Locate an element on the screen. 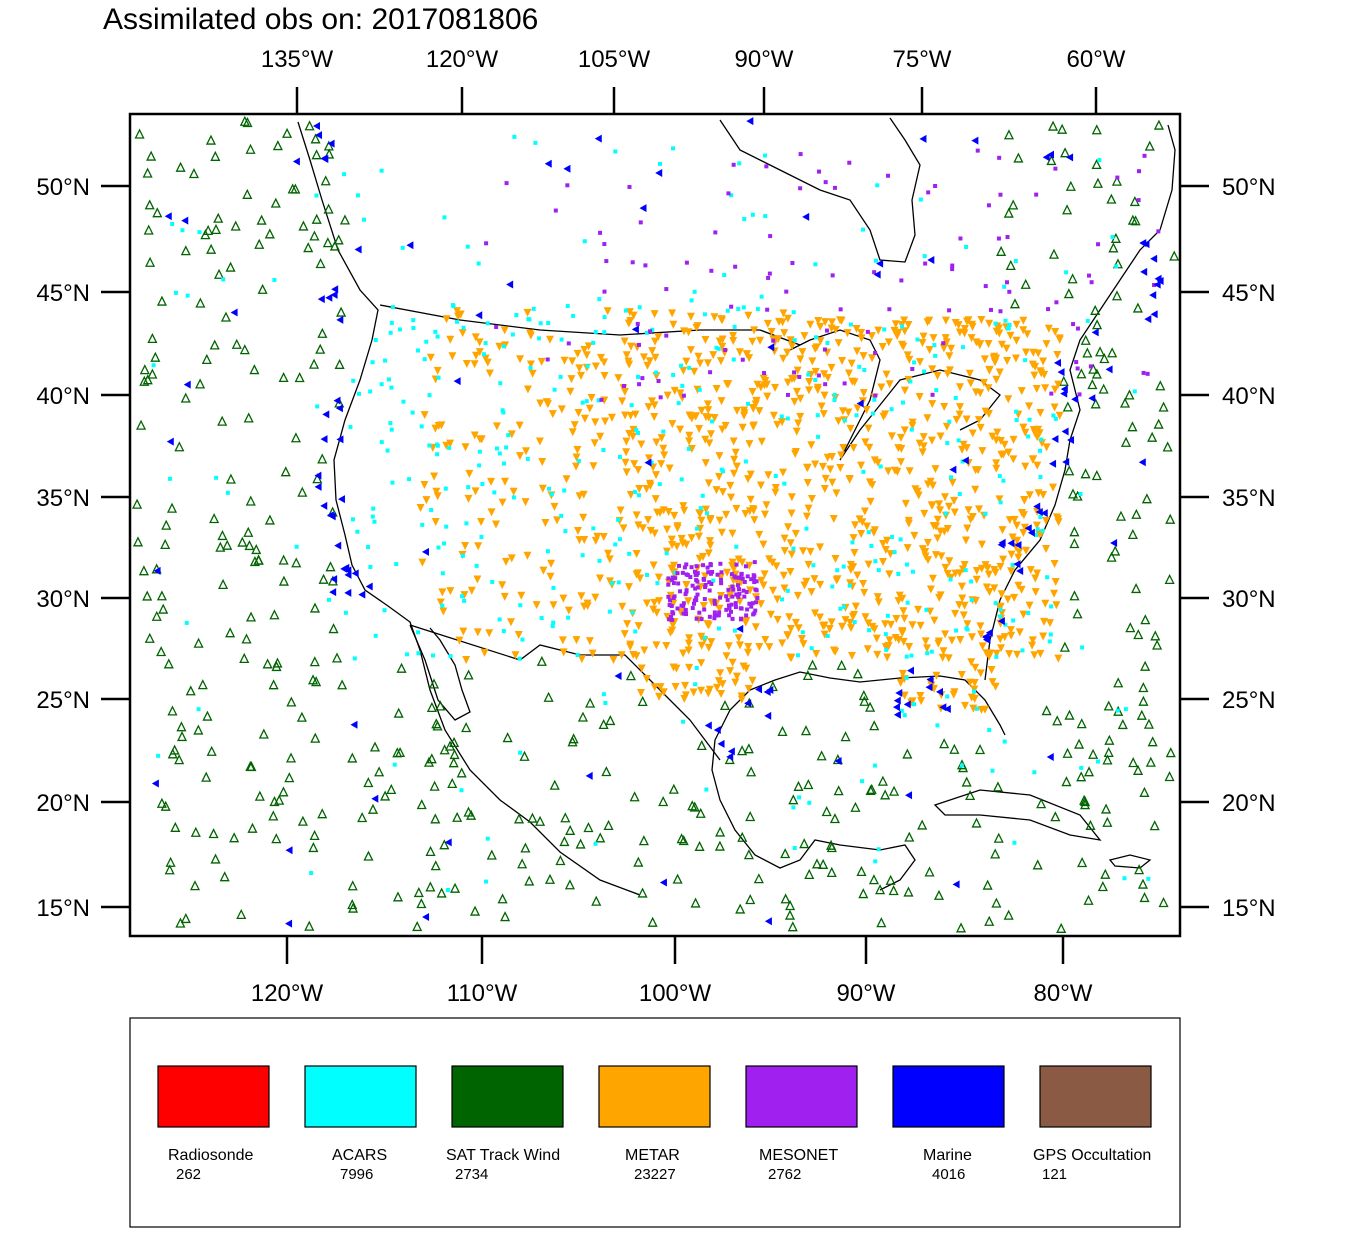 This screenshot has height=1250, width=1350. right-lat-label: 35°N is located at coordinates (1249, 498).